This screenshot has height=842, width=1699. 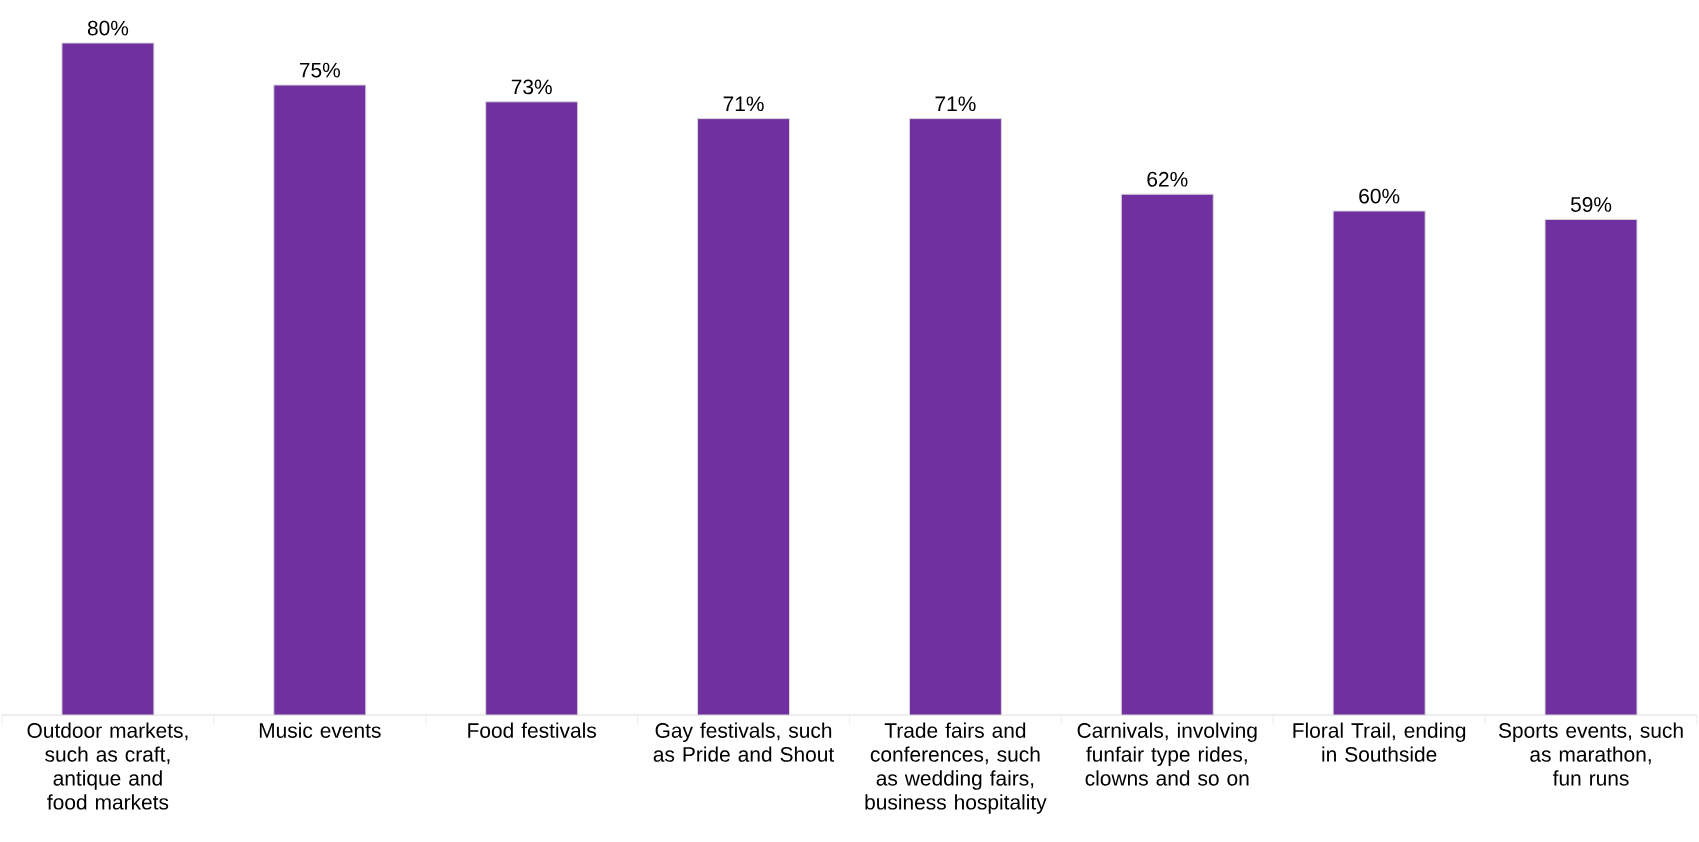 What do you see at coordinates (1591, 204) in the screenshot?
I see `data-label: 59%` at bounding box center [1591, 204].